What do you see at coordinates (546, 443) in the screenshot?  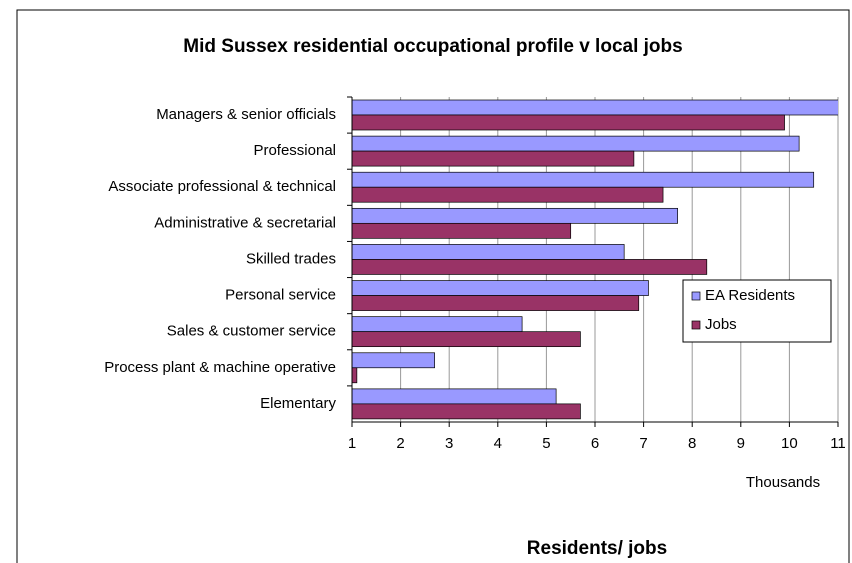 I see `x-tick-label: 5` at bounding box center [546, 443].